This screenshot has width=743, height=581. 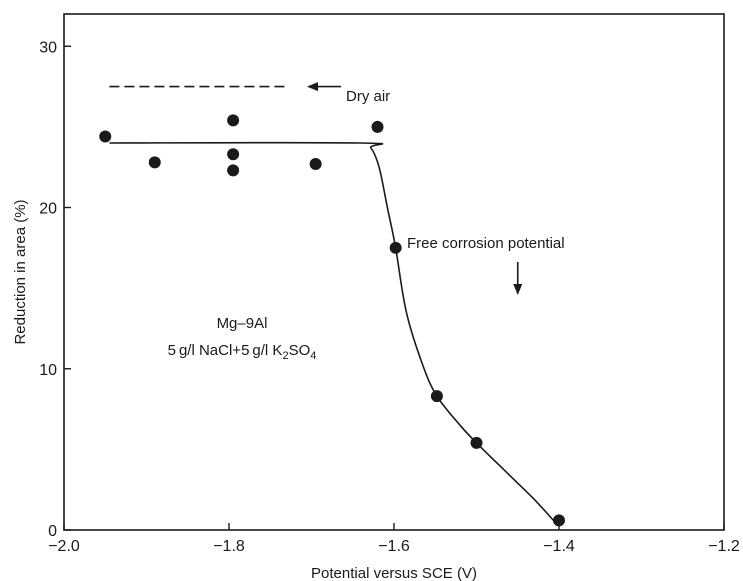 What do you see at coordinates (518, 278) in the screenshot?
I see `free-corrosion-arrow` at bounding box center [518, 278].